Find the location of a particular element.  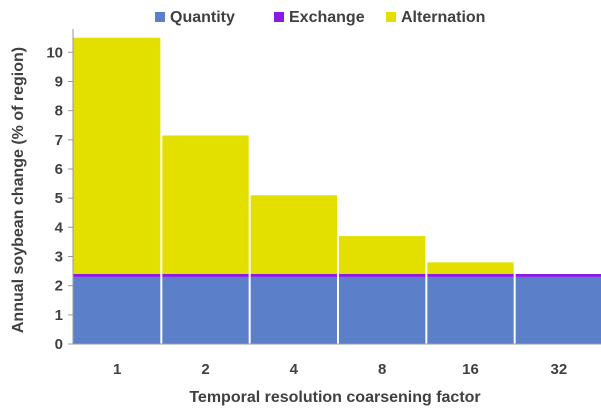

y-tick-label: 1 is located at coordinates (59, 315).